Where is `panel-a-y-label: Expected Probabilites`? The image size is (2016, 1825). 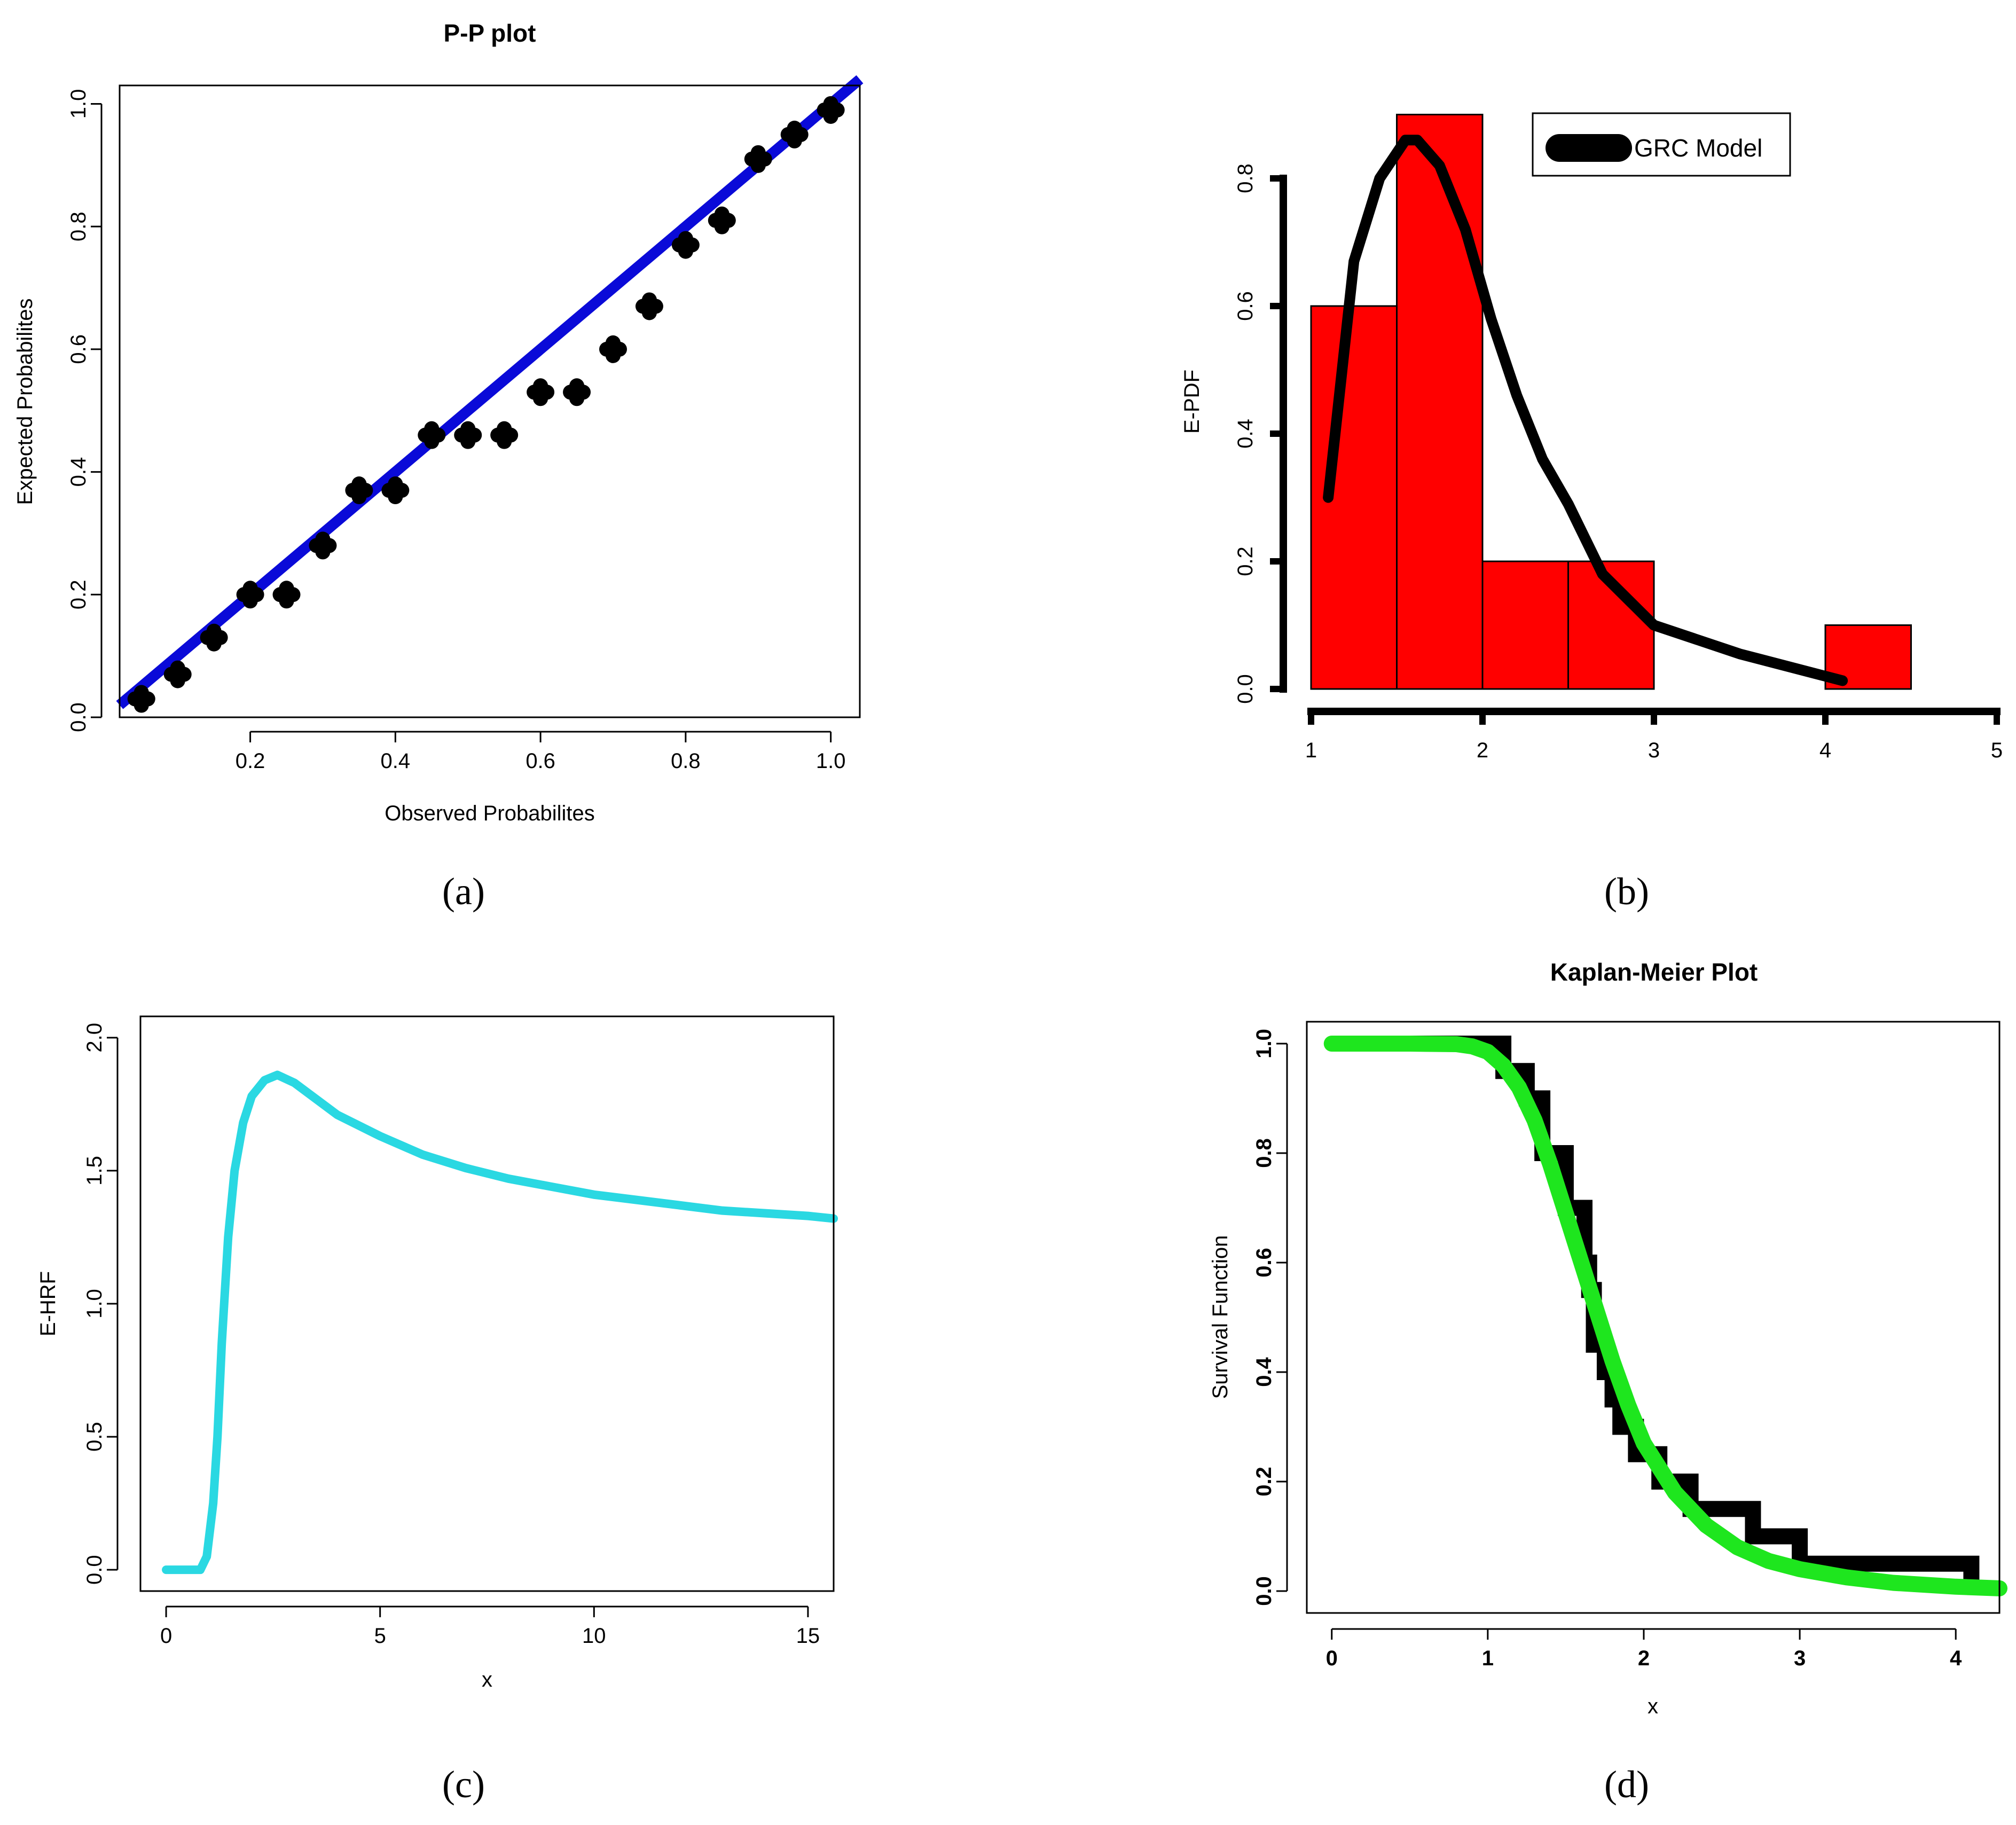 panel-a-y-label: Expected Probabilites is located at coordinates (25, 402).